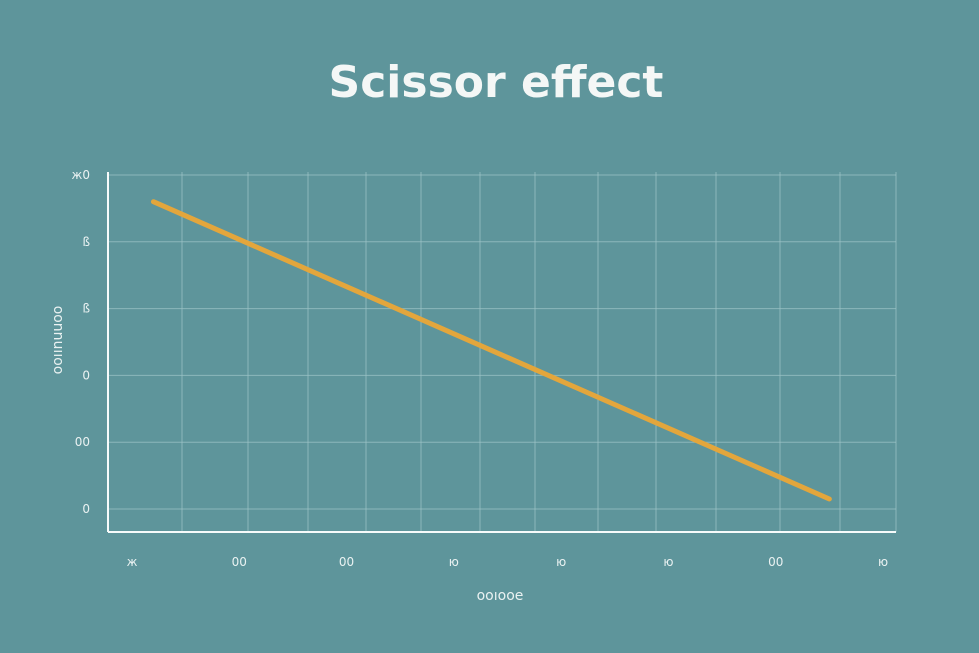  Describe the element at coordinates (496, 82) in the screenshot. I see `chart-title: Scissor effect` at that location.